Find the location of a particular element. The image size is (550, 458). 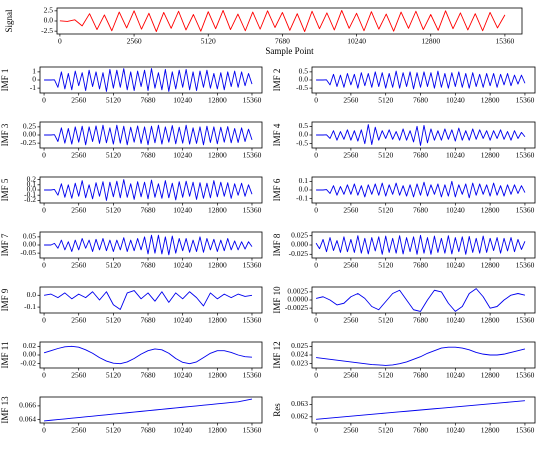

y-tick-label: 0.5 is located at coordinates (304, 125).